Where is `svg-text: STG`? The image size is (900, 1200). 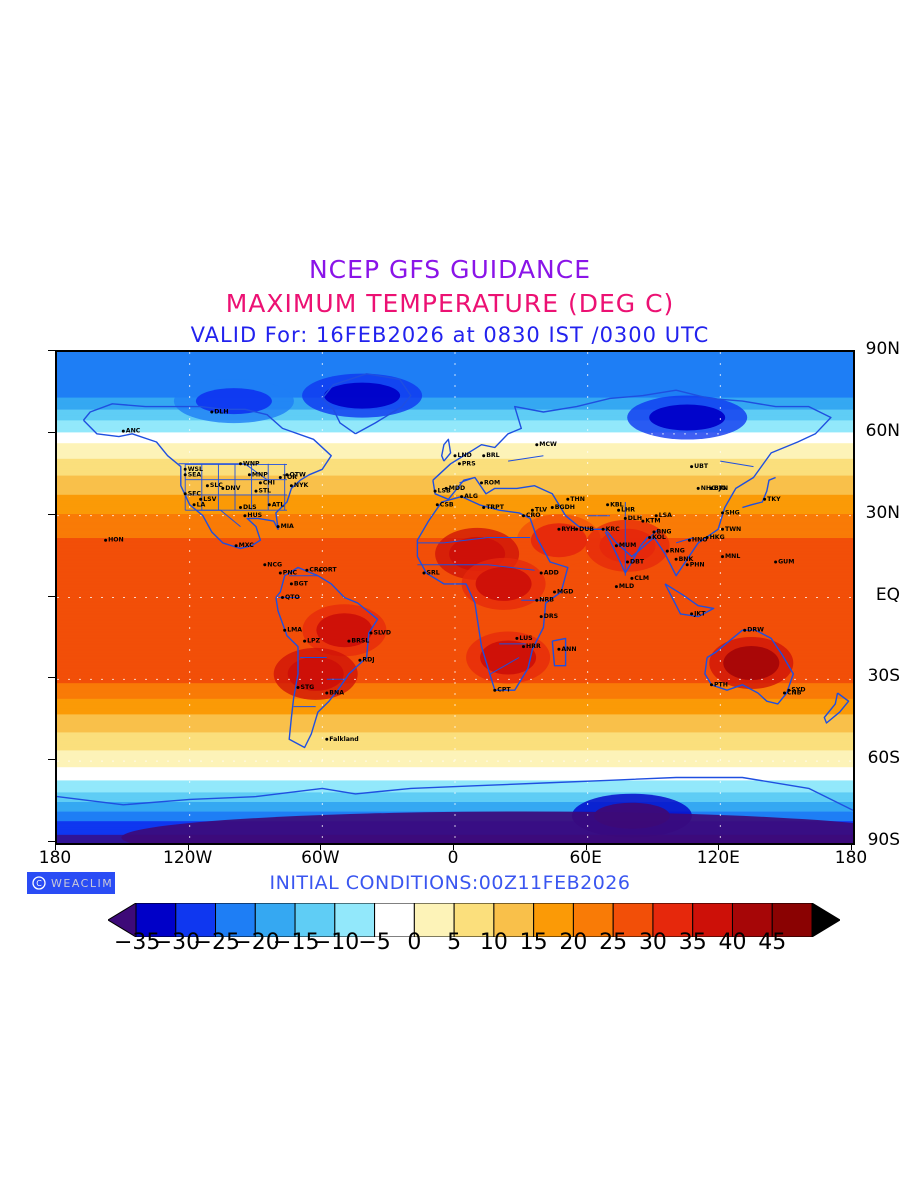 svg-text: STG is located at coordinates (308, 687).